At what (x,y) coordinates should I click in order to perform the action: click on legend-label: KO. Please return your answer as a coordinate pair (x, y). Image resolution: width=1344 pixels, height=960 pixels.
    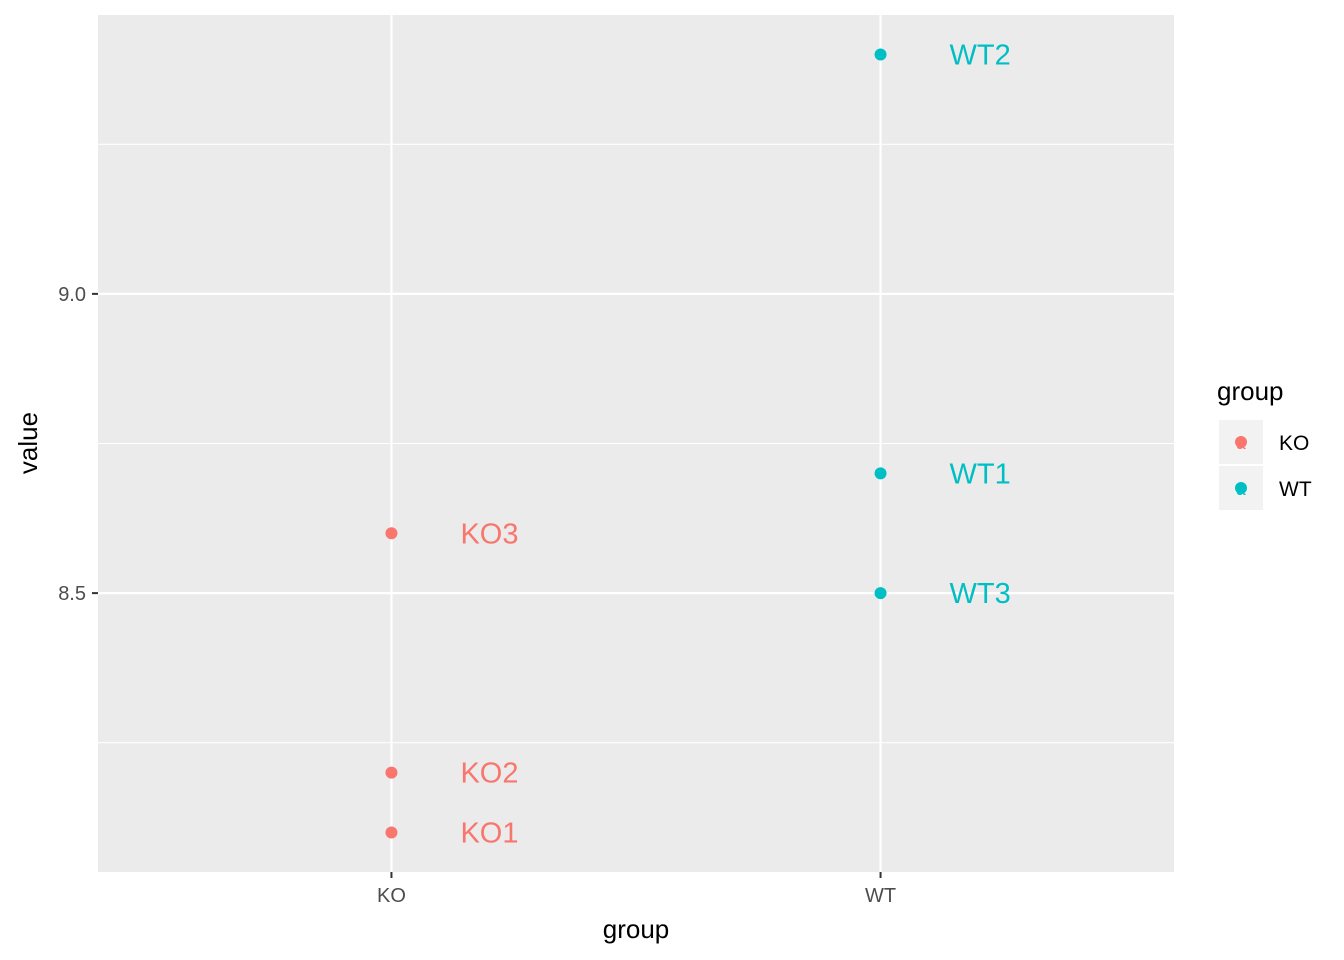
    Looking at the image, I should click on (1294, 443).